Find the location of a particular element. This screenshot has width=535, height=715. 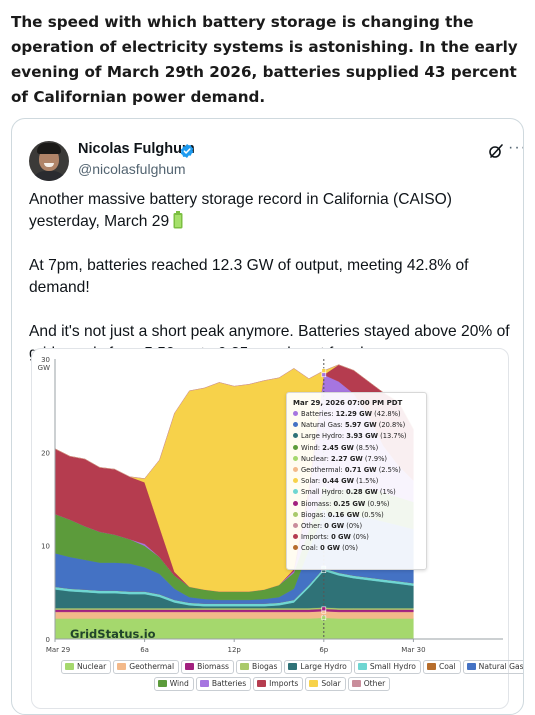

legend-item-batteries: Batteries is located at coordinates (223, 684).